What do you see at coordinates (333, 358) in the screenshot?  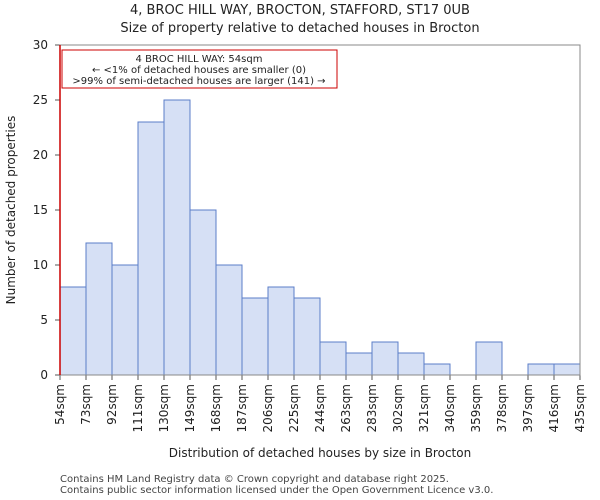 I see `bar-244sqm` at bounding box center [333, 358].